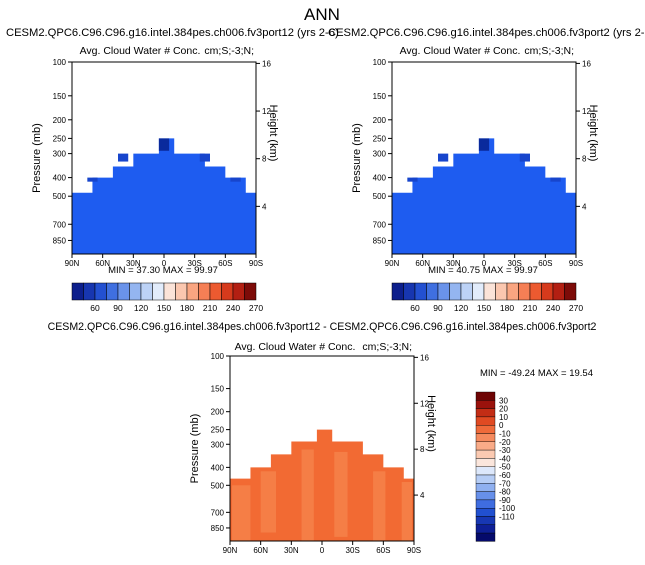 Image resolution: width=645 pixels, height=565 pixels. I want to click on colorbar-label: 0, so click(501, 425).